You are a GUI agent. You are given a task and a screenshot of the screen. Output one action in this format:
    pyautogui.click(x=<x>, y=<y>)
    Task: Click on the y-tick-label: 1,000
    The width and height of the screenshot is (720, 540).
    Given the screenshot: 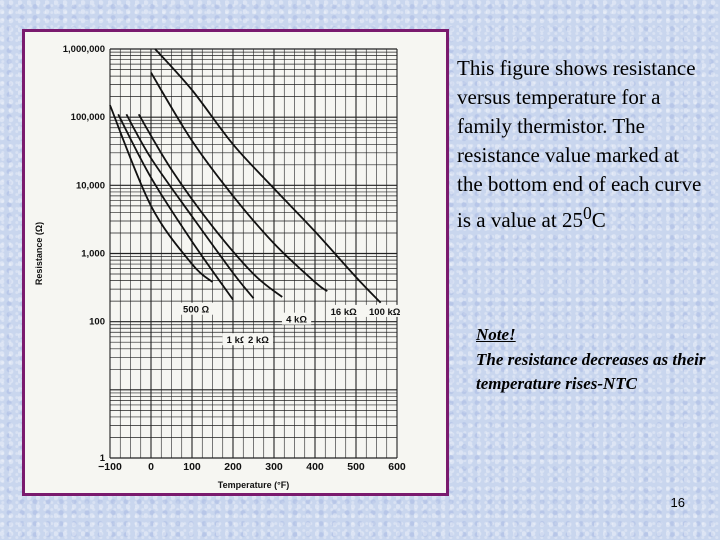 What is the action you would take?
    pyautogui.click(x=93, y=254)
    